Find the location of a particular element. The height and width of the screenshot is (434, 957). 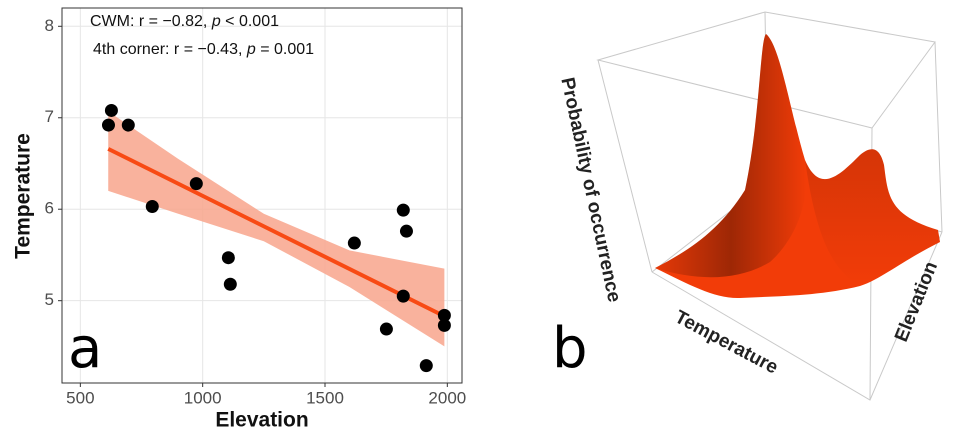

x-tick-label: 500 is located at coordinates (80, 397).